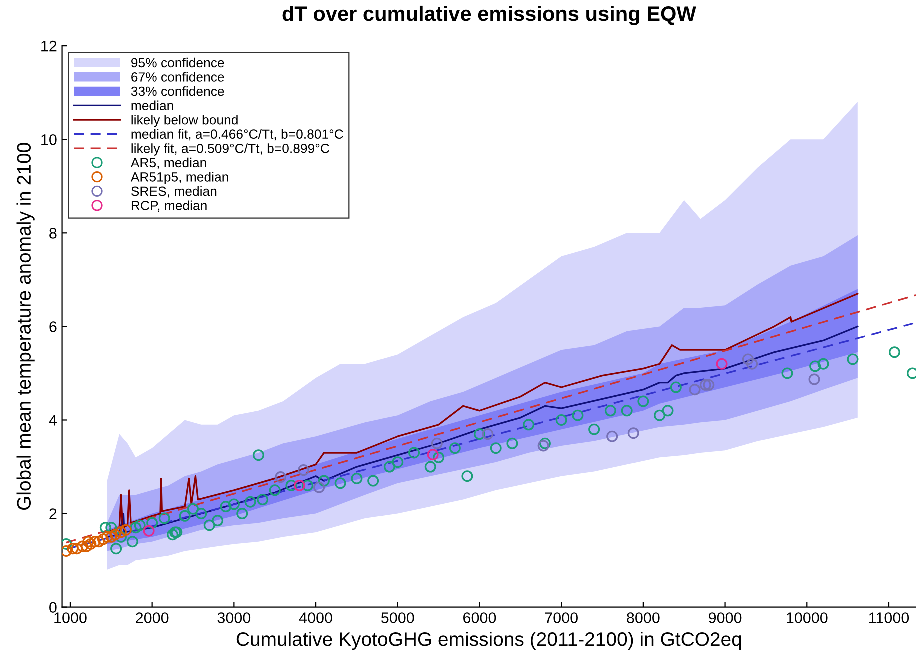 This screenshot has height=658, width=916. I want to click on x-tick-label: 2000, so click(152, 618).